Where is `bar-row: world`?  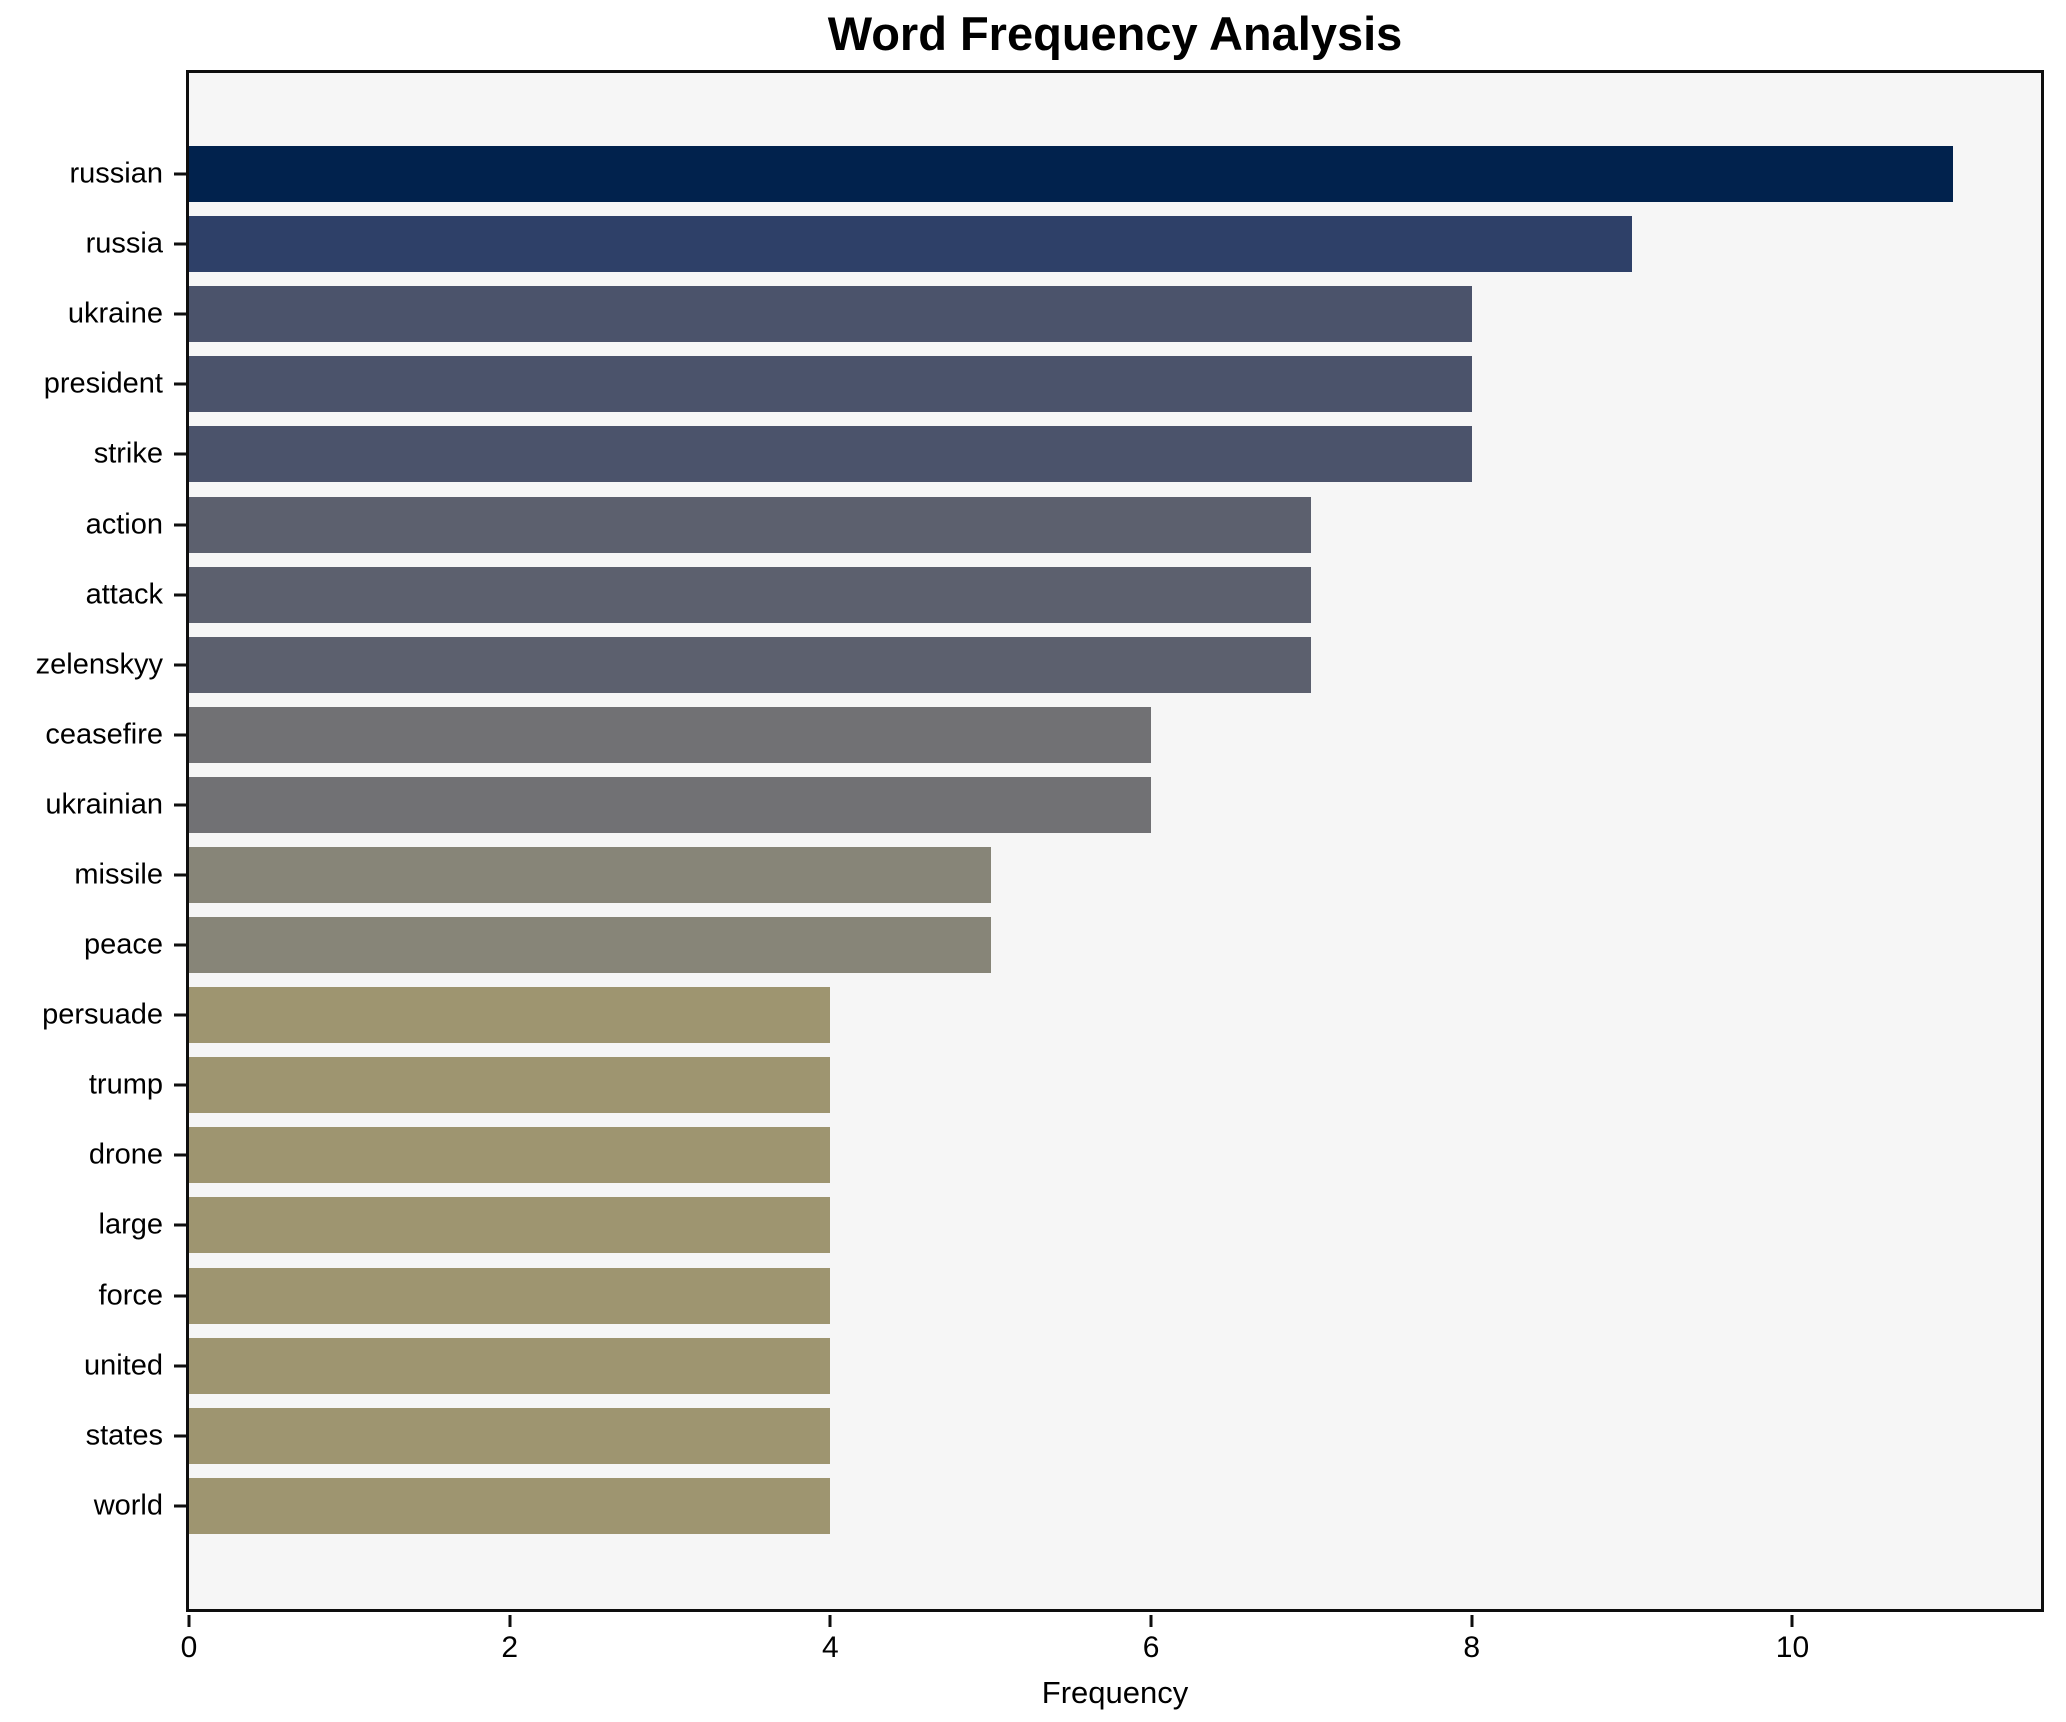
bar-row: world is located at coordinates (1067, 1506).